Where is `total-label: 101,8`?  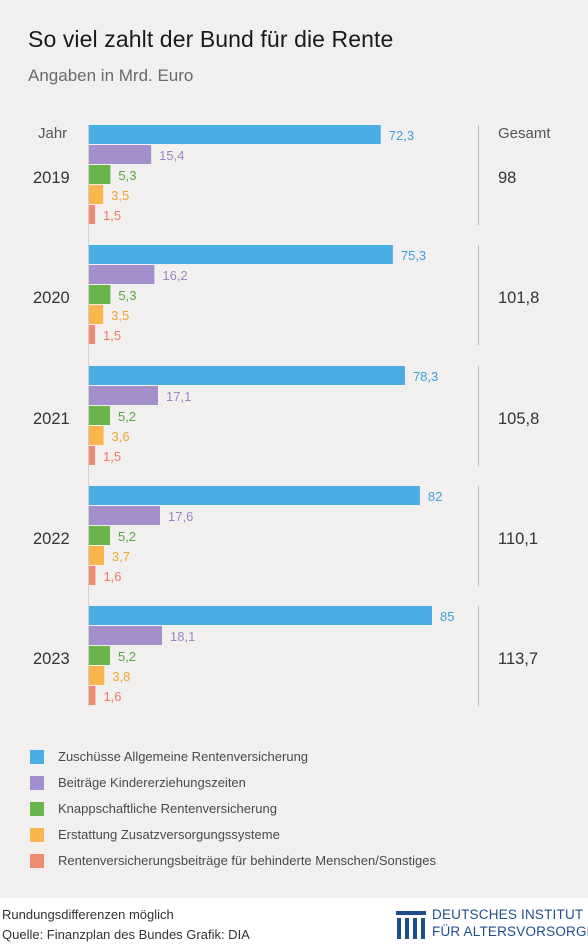 total-label: 101,8 is located at coordinates (518, 298).